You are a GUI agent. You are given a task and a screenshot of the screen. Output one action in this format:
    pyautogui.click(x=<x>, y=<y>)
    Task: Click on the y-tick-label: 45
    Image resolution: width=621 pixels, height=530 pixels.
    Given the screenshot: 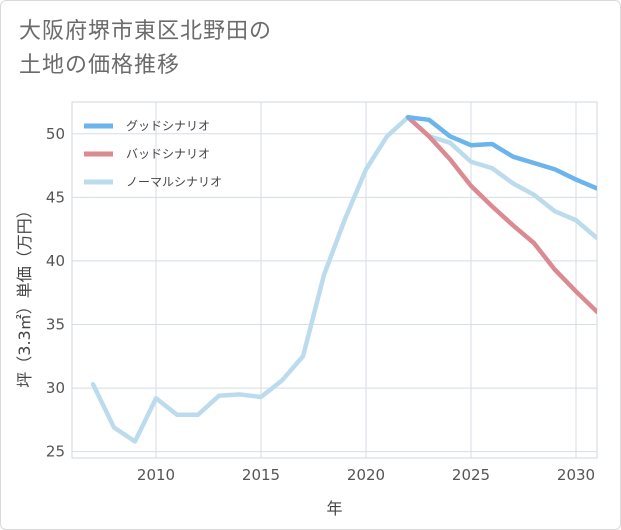 What is the action you would take?
    pyautogui.click(x=55, y=197)
    